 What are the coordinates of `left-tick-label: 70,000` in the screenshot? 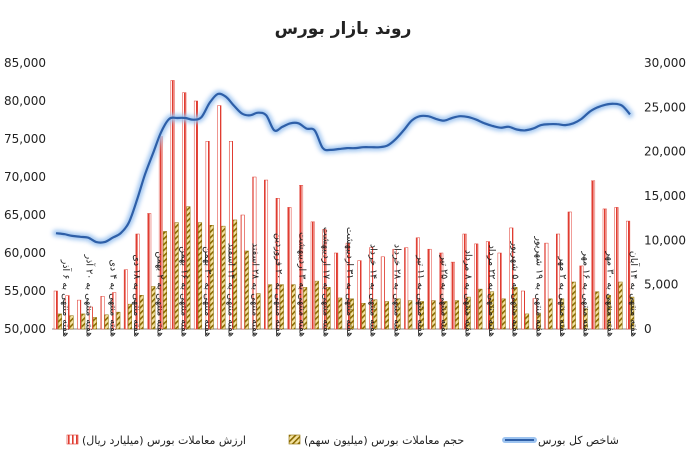 It's located at (25, 177).